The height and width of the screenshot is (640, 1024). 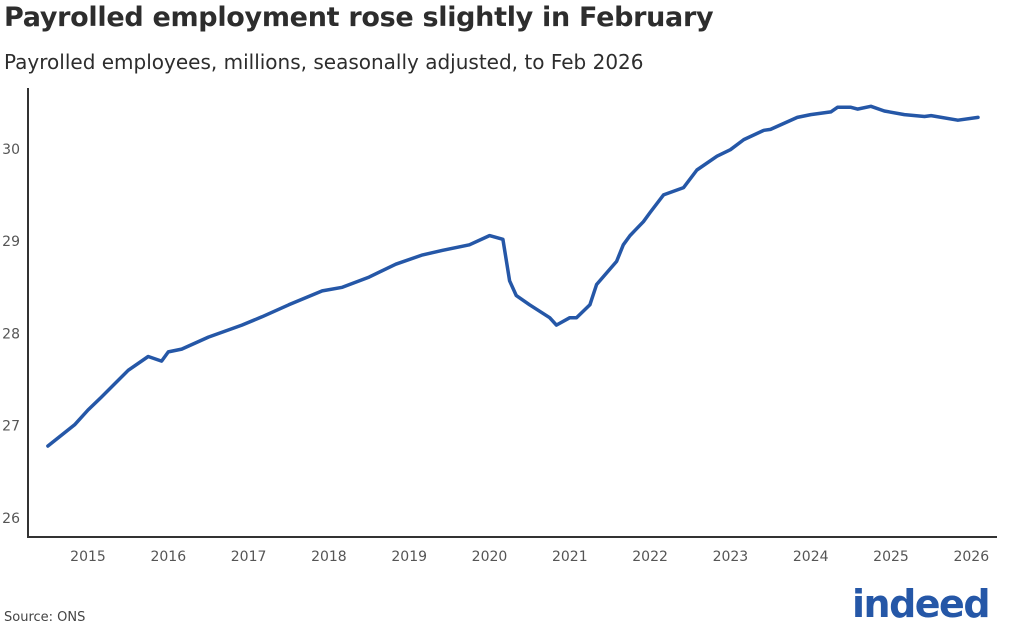 I want to click on y-tick-label: 29, so click(x=11, y=242).